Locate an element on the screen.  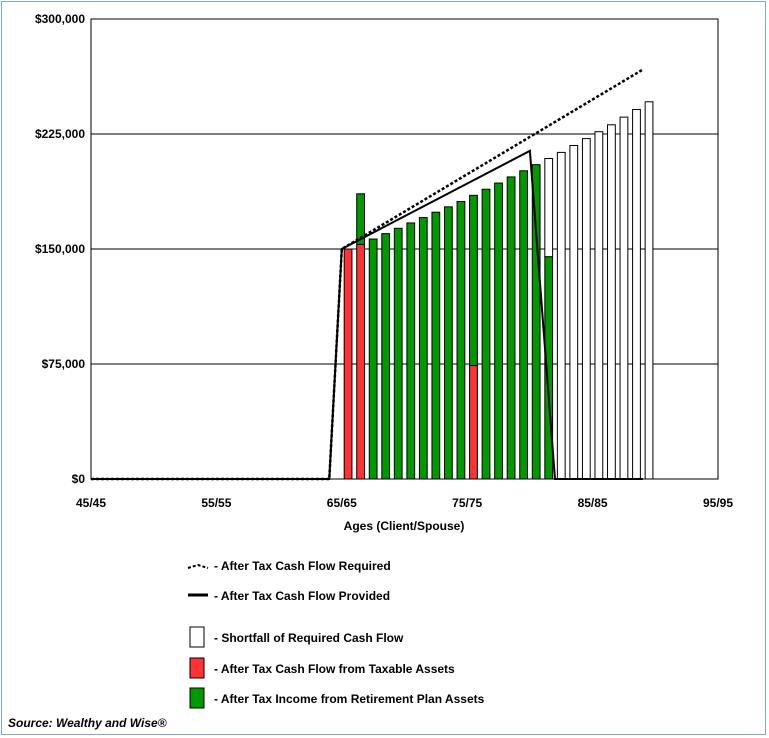
legend-item-required: - After Tax Cash Flow Required is located at coordinates (289, 566).